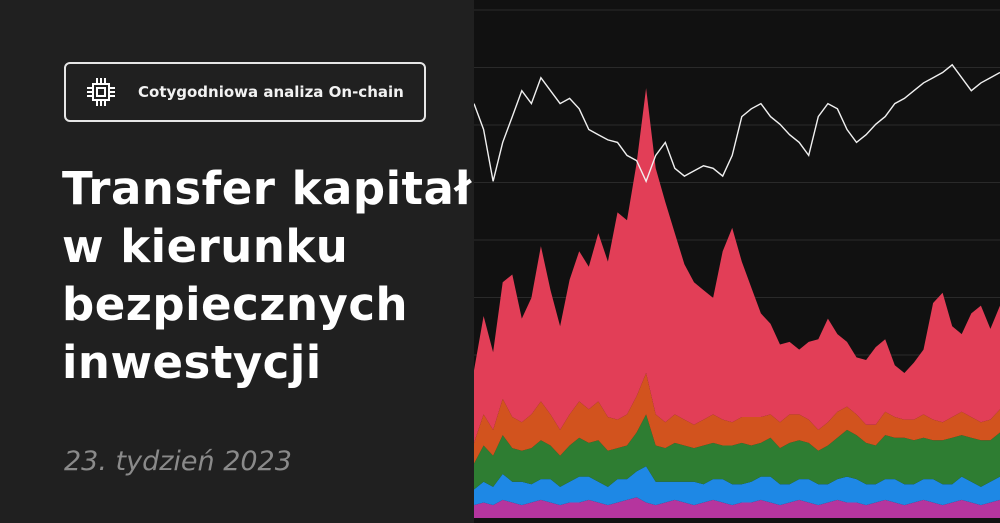 The width and height of the screenshot is (1000, 523). What do you see at coordinates (235, 304) in the screenshot?
I see `title-line-3: bezpiecznych` at bounding box center [235, 304].